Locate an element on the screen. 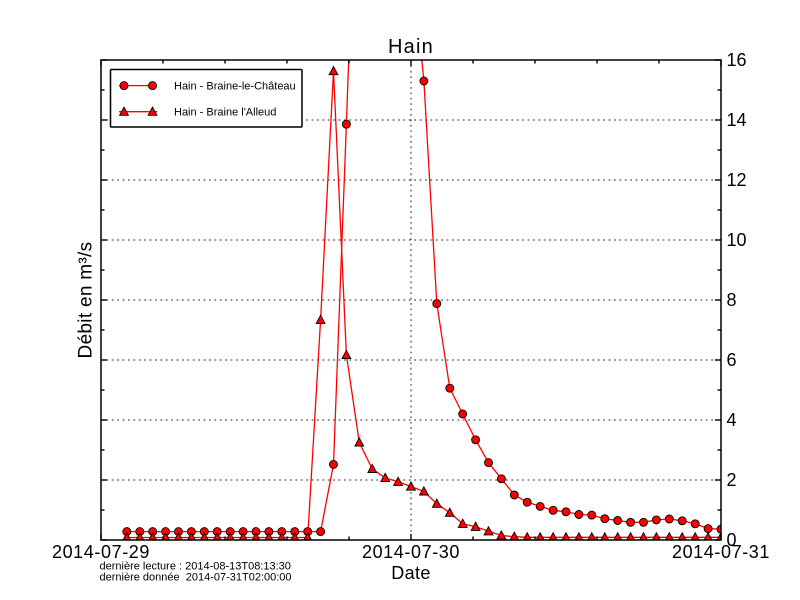  svg-text: 12 is located at coordinates (737, 180).